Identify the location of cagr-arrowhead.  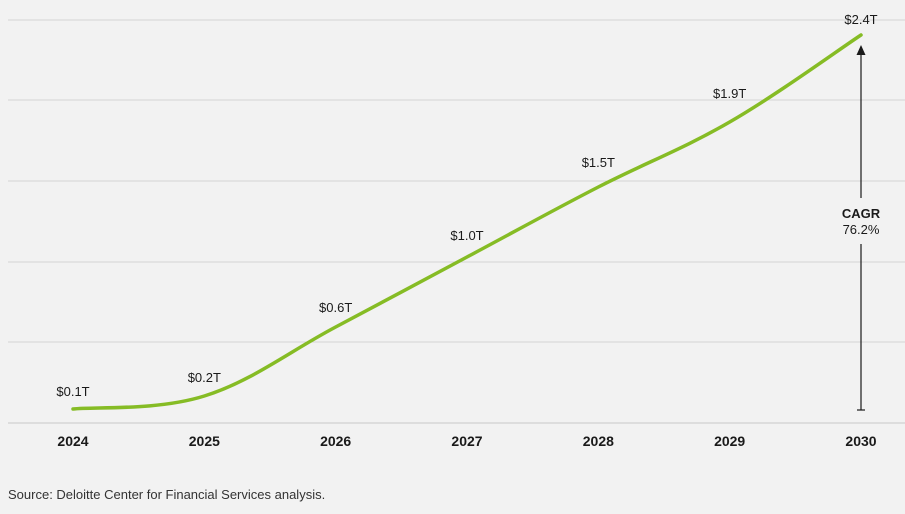
(861, 50).